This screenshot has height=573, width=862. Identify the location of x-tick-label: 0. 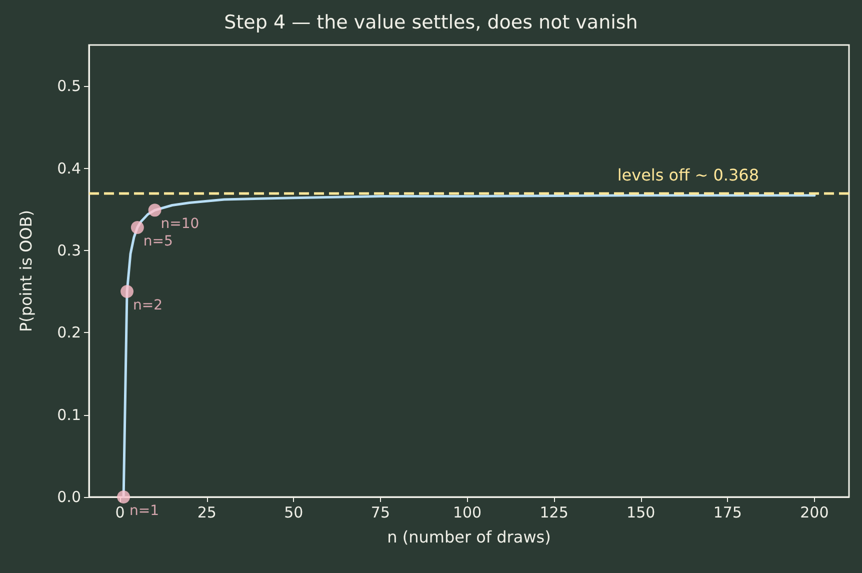
(120, 513).